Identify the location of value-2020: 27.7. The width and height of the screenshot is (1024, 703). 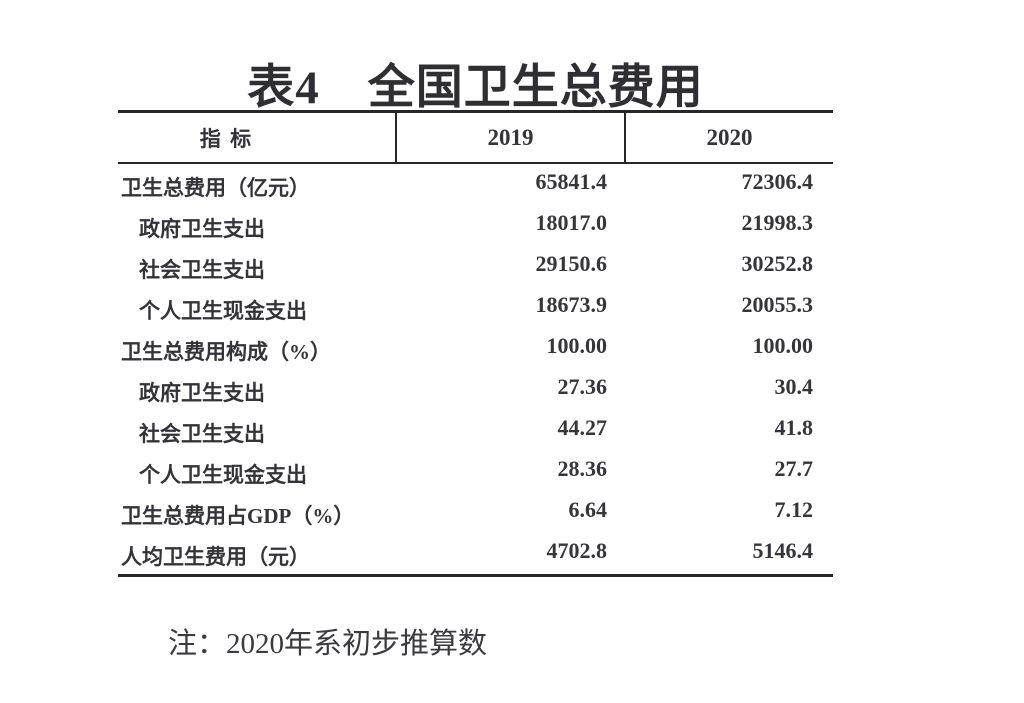
(794, 468).